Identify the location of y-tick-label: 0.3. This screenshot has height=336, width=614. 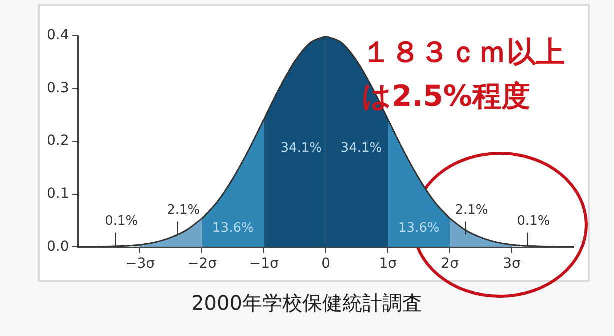
(58, 88).